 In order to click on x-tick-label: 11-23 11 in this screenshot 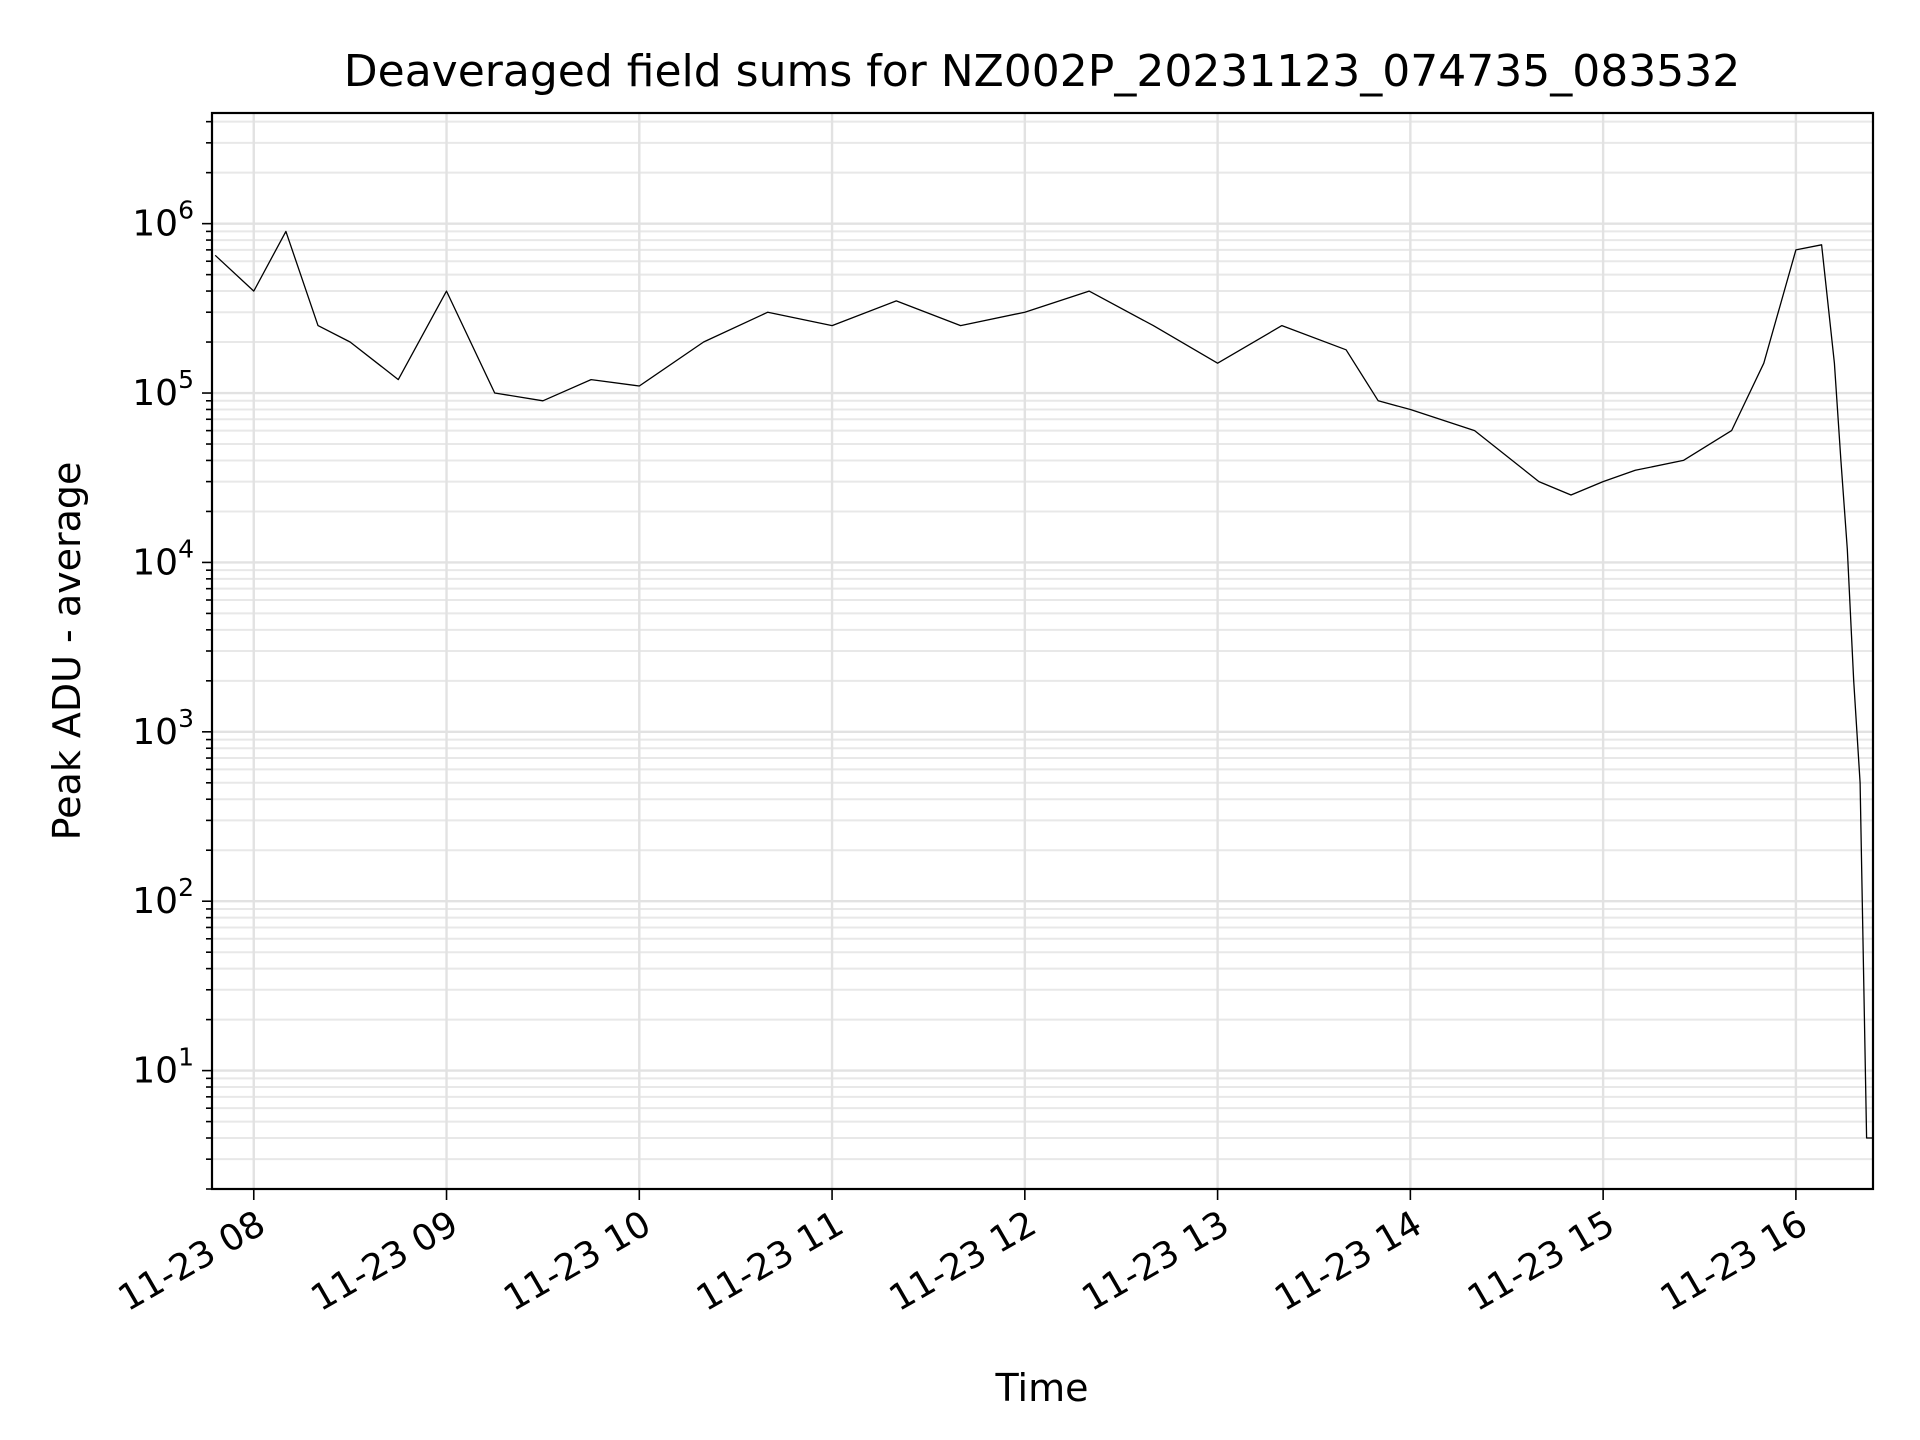, I will do `click(770, 1261)`.